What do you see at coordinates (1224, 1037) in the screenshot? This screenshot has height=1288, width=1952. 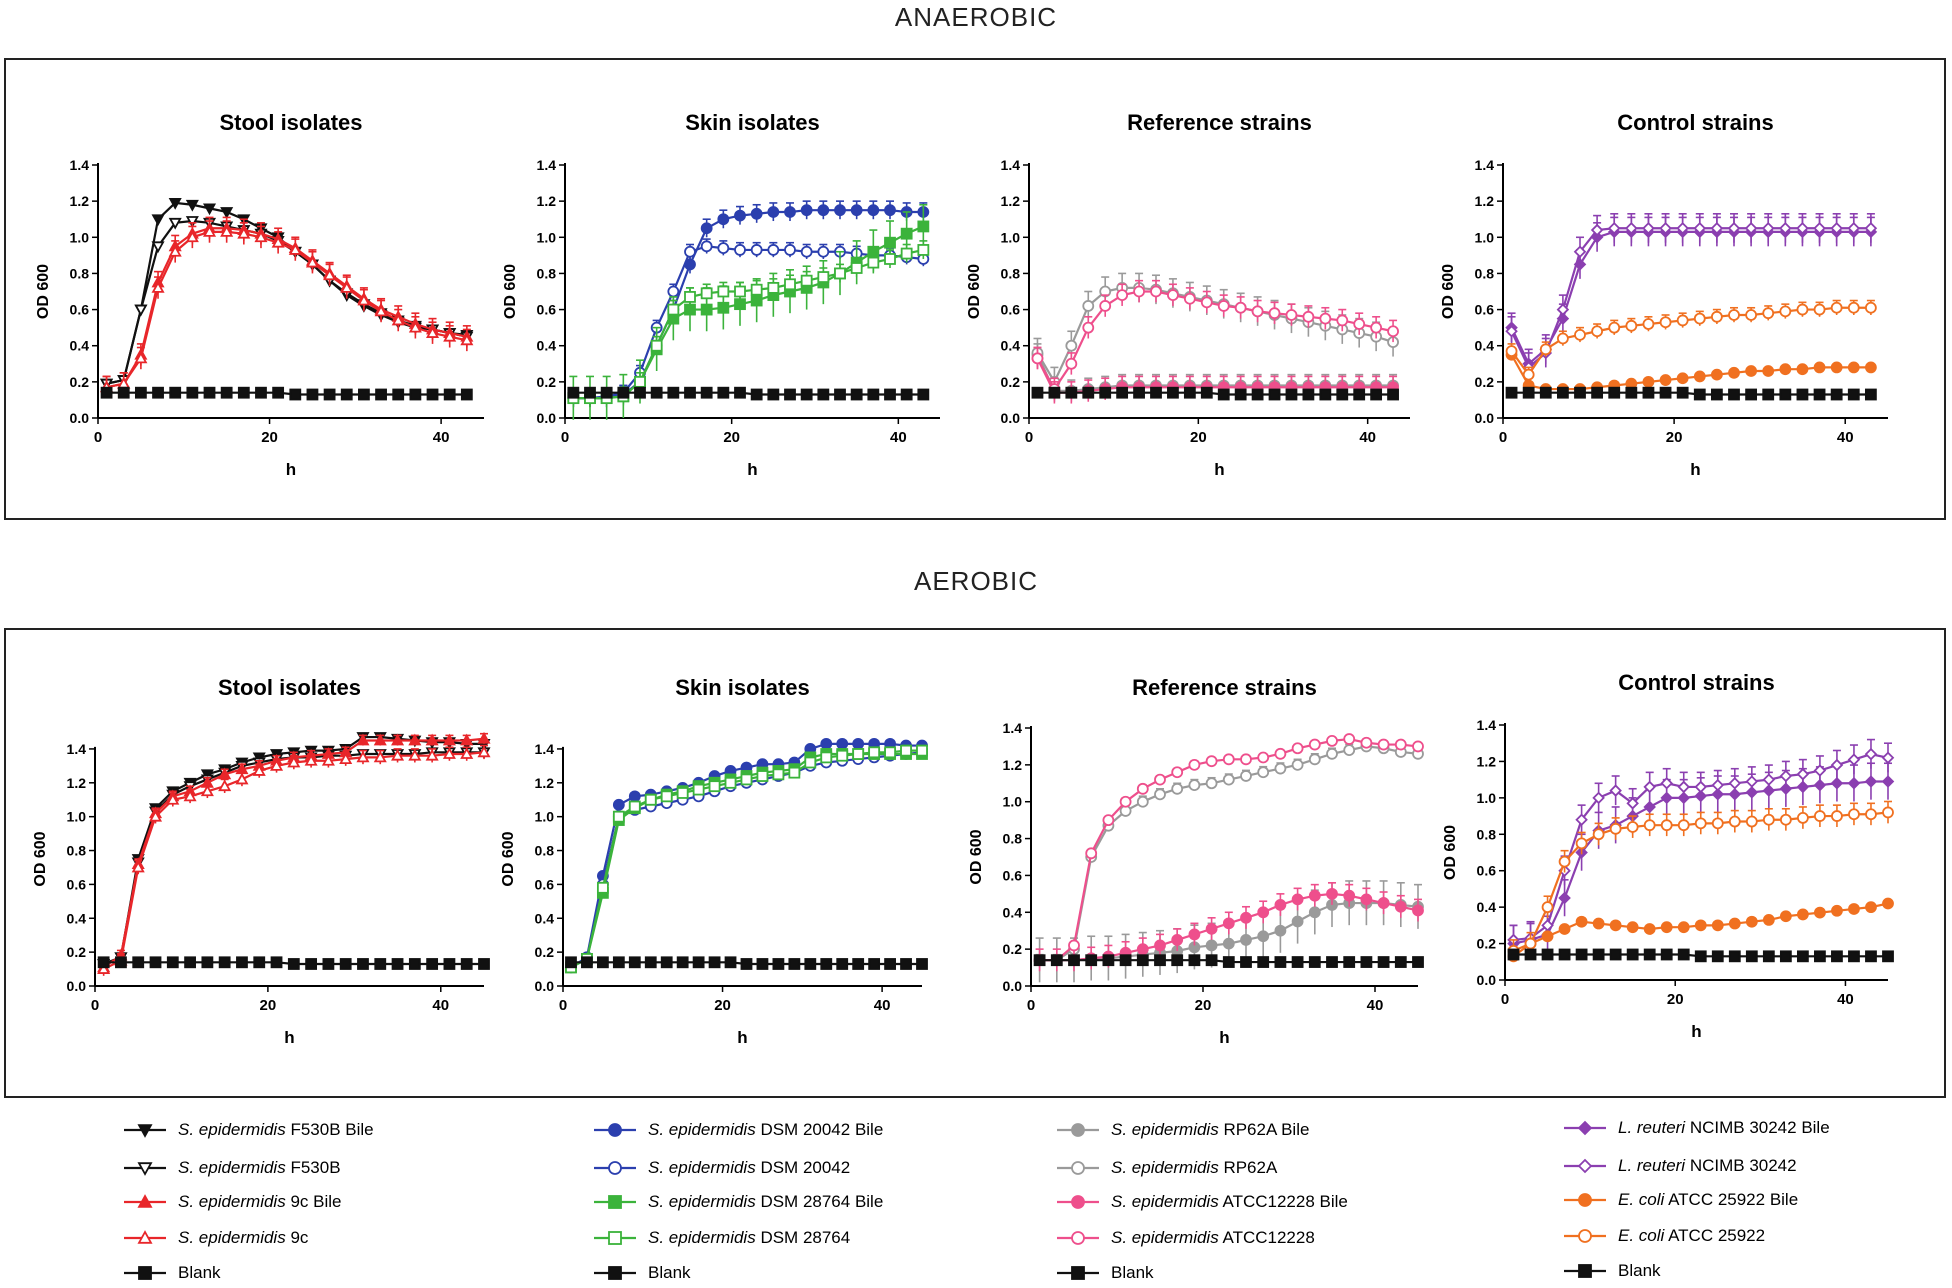 I see `x-axis-label: h` at bounding box center [1224, 1037].